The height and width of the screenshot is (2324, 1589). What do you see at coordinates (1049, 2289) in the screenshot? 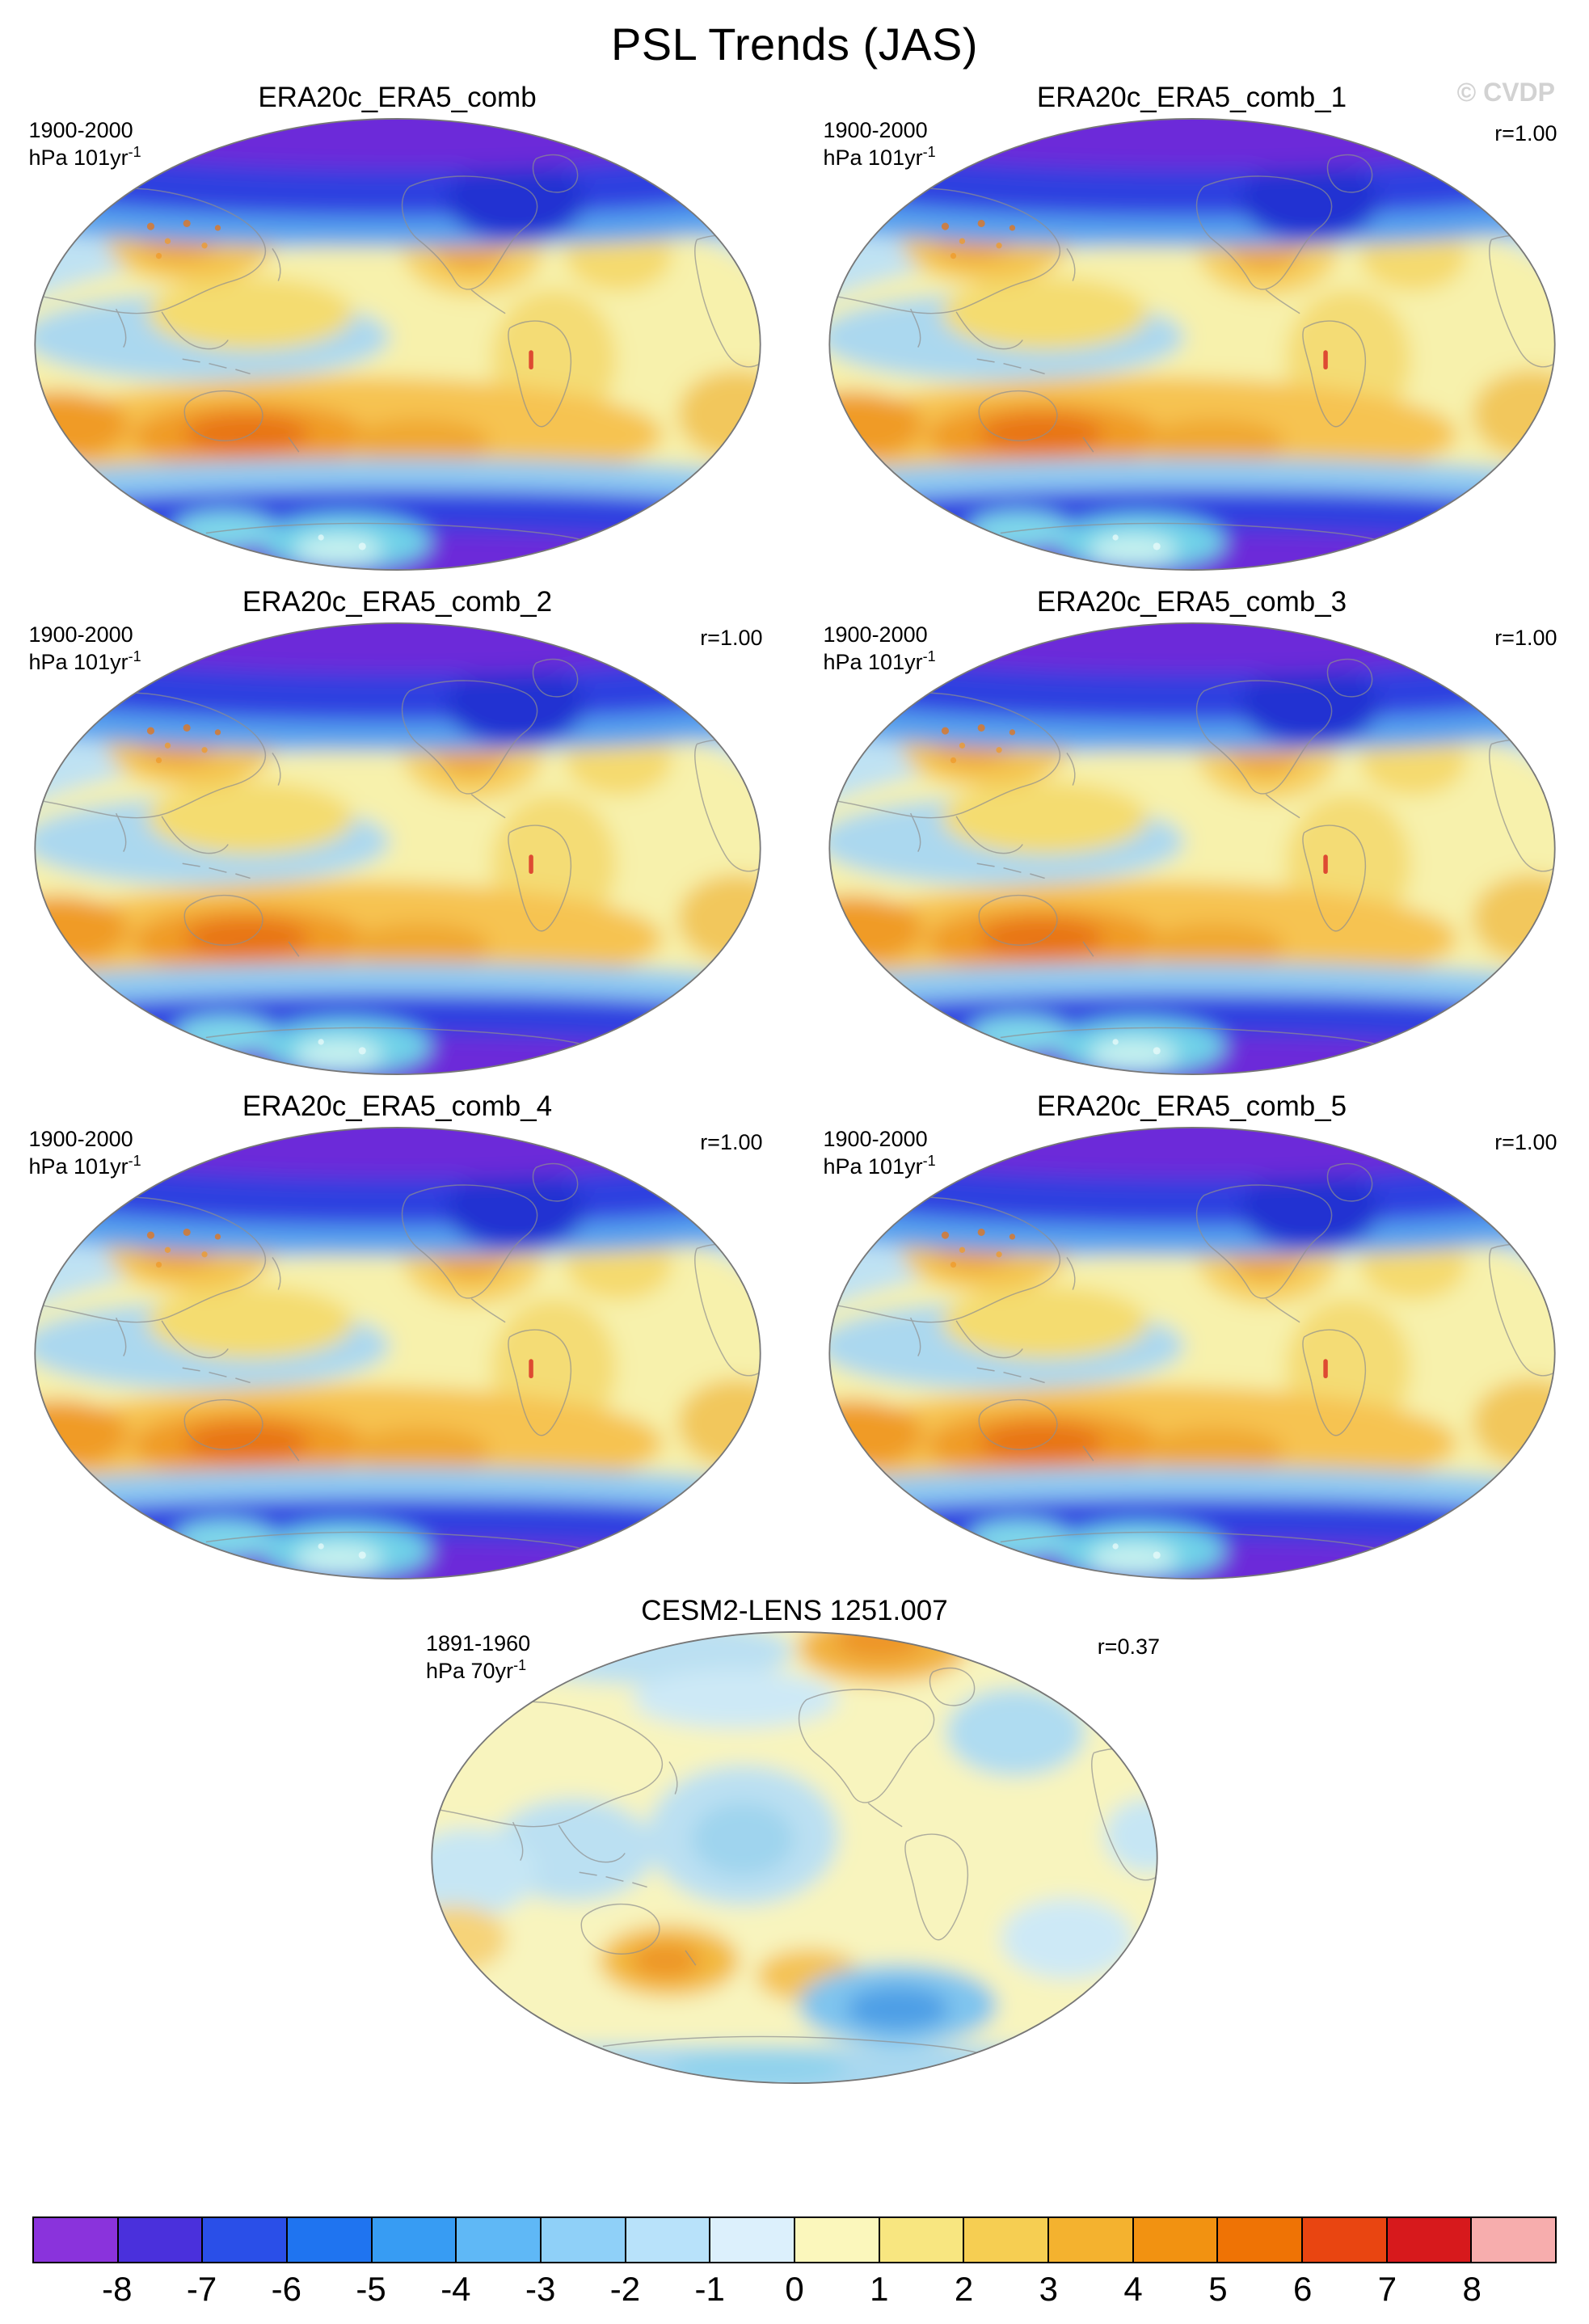
I see `colorbar-tick-label: 3` at bounding box center [1049, 2289].